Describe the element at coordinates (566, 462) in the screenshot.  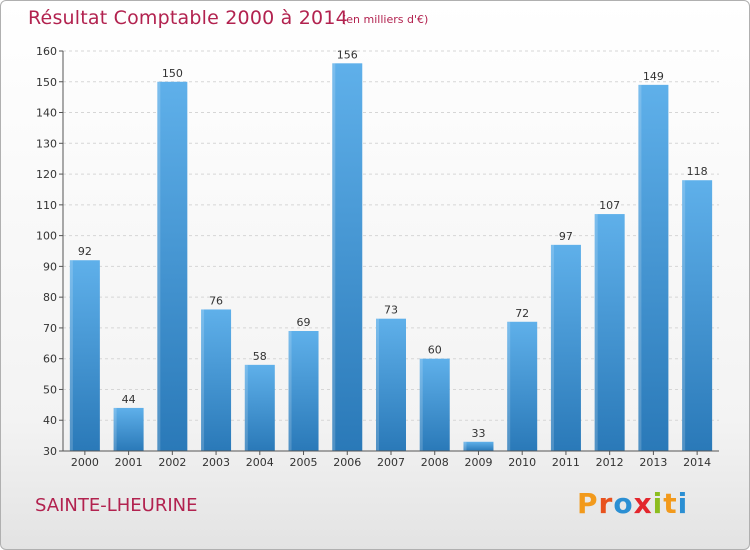
I see `x-tick-label: 2011` at that location.